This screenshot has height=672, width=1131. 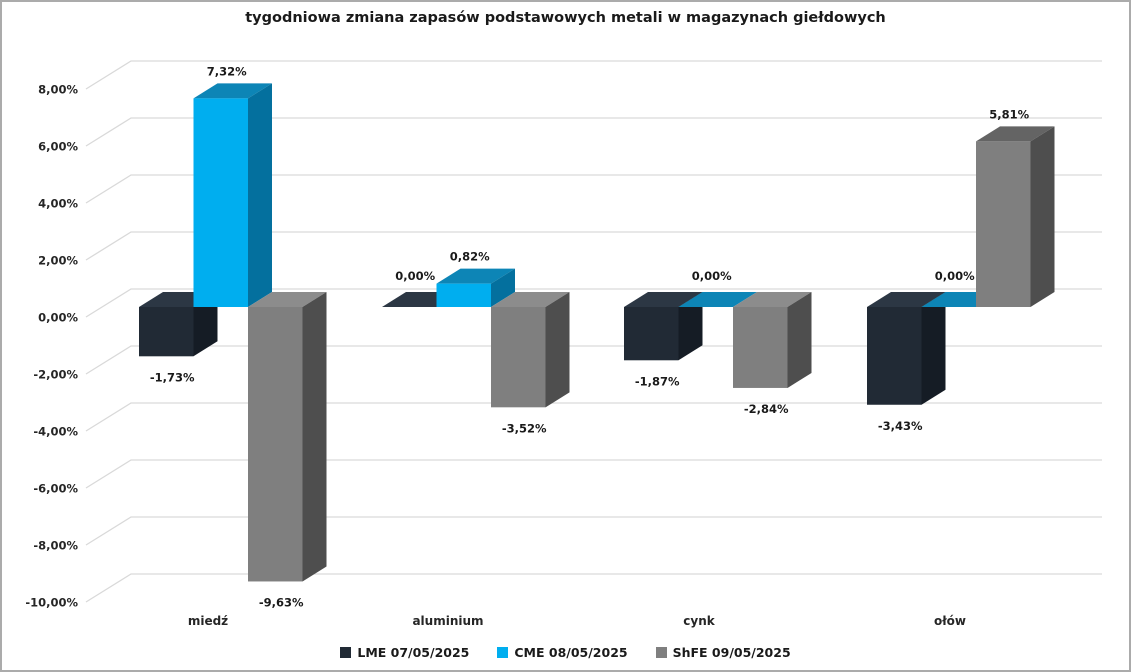 I want to click on legend-series-label: ShFE 09/05/2025, so click(x=731, y=652).